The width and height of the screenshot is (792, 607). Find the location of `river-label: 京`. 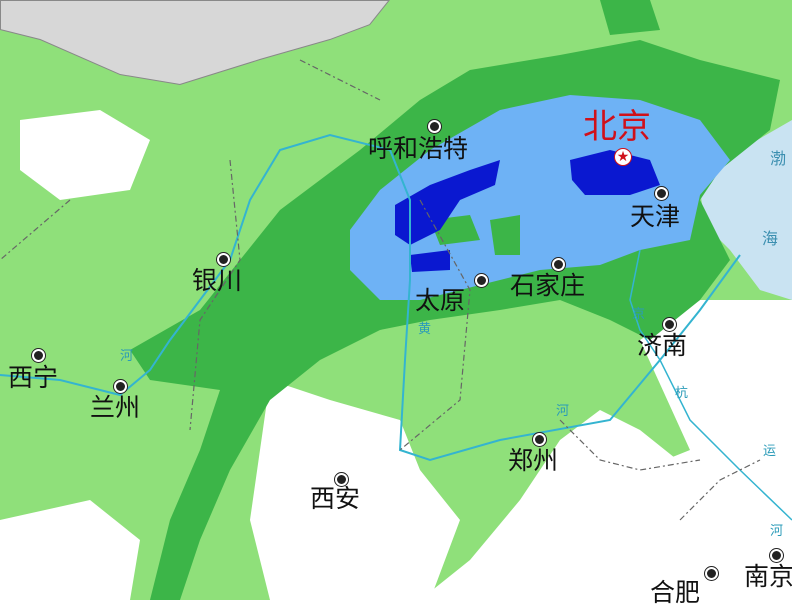

river-label: 京 is located at coordinates (639, 314).